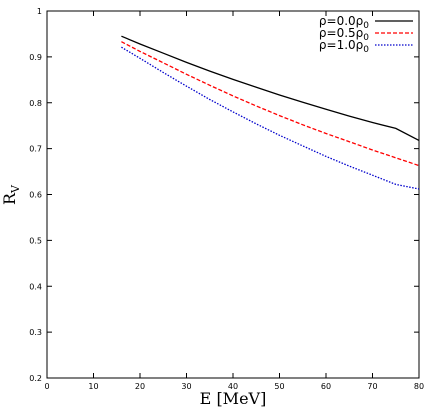 The height and width of the screenshot is (408, 436). Describe the element at coordinates (39, 11) in the screenshot. I see `y-tick-label: 1` at that location.